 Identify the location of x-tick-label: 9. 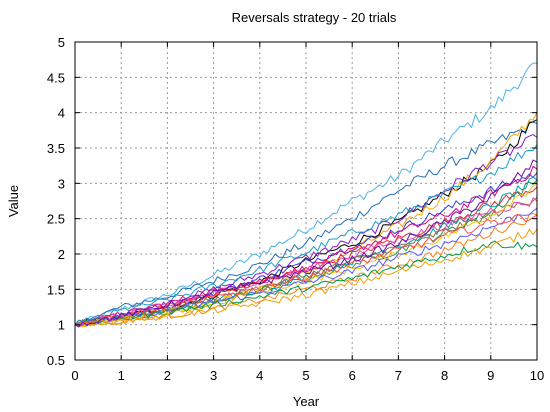
(490, 375).